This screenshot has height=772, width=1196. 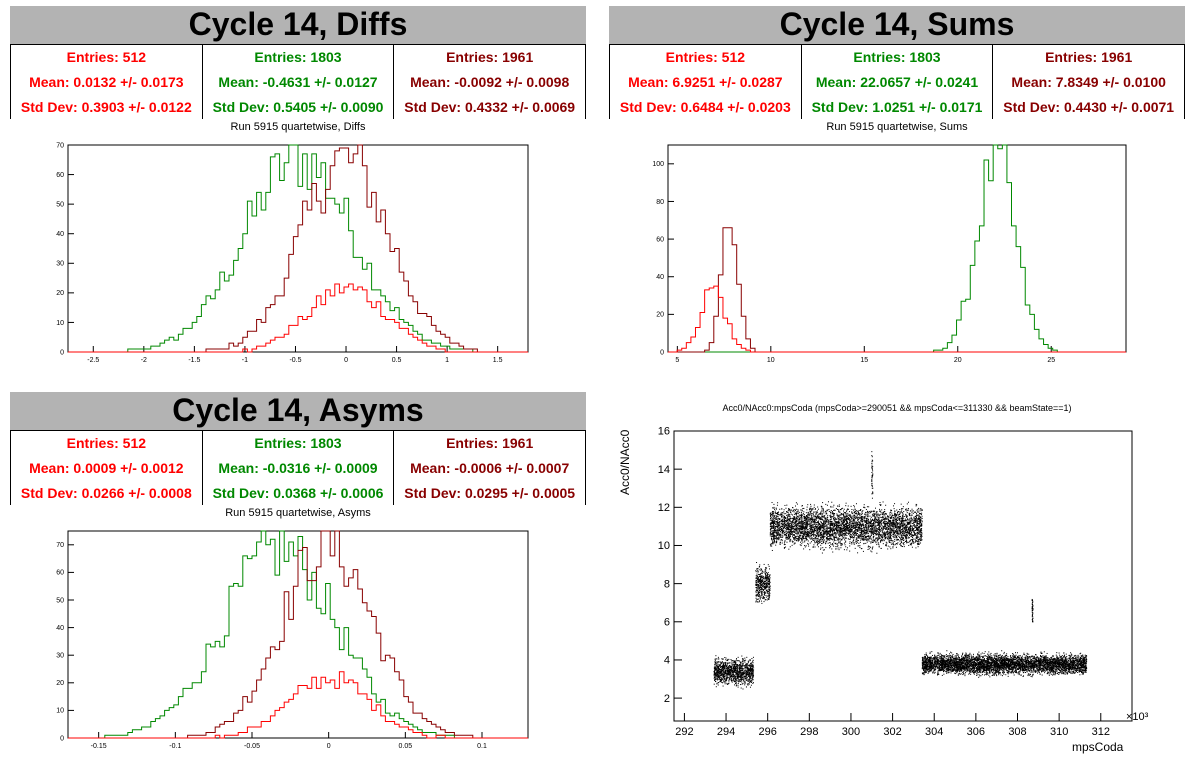 I want to click on std-label: Std Dev: 0.4332 +/- 0.0069, so click(x=490, y=106).